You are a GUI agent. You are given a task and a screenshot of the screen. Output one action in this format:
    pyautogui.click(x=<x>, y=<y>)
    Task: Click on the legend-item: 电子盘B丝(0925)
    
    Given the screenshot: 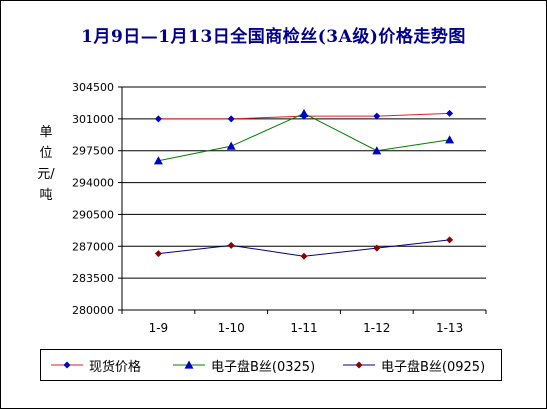 What is the action you would take?
    pyautogui.click(x=413, y=365)
    